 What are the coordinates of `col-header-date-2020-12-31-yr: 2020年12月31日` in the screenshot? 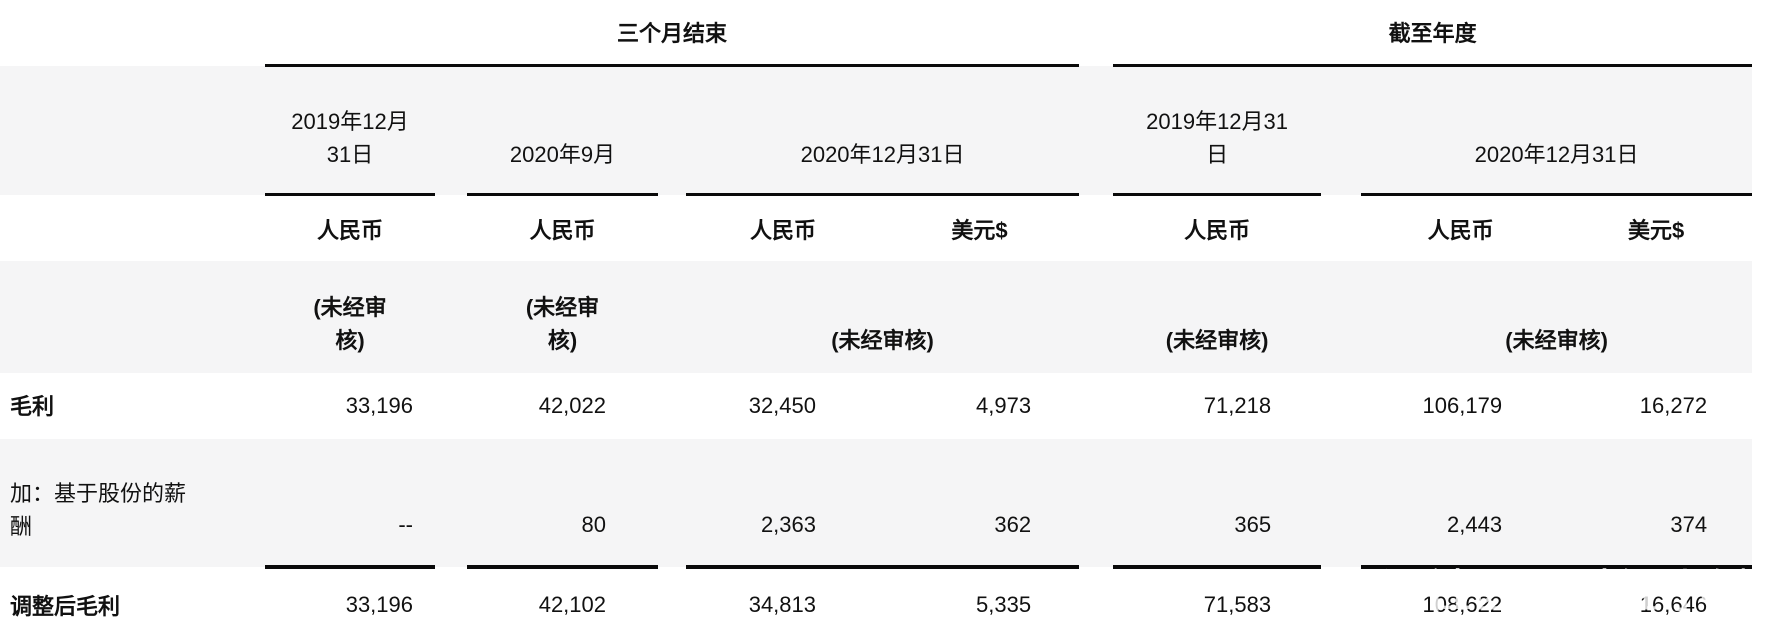 It's located at (1557, 130).